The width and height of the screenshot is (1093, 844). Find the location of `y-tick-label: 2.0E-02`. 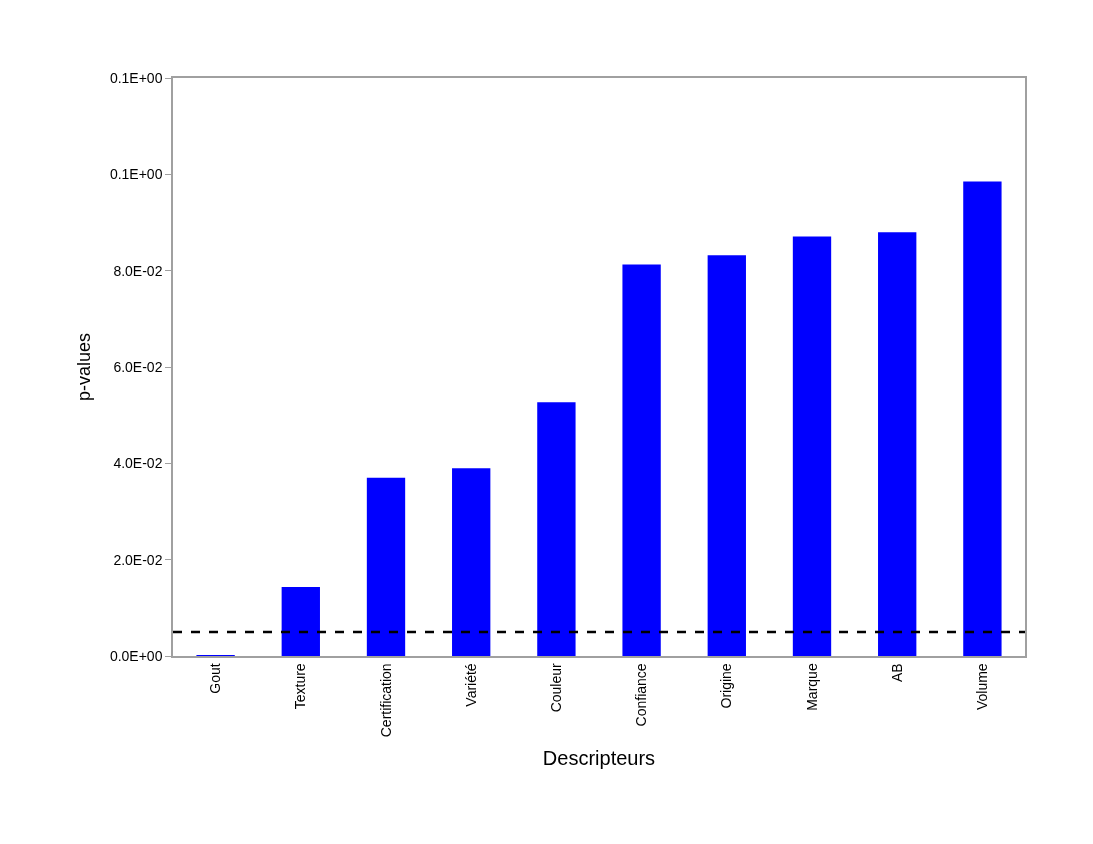

y-tick-label: 2.0E-02 is located at coordinates (138, 559).